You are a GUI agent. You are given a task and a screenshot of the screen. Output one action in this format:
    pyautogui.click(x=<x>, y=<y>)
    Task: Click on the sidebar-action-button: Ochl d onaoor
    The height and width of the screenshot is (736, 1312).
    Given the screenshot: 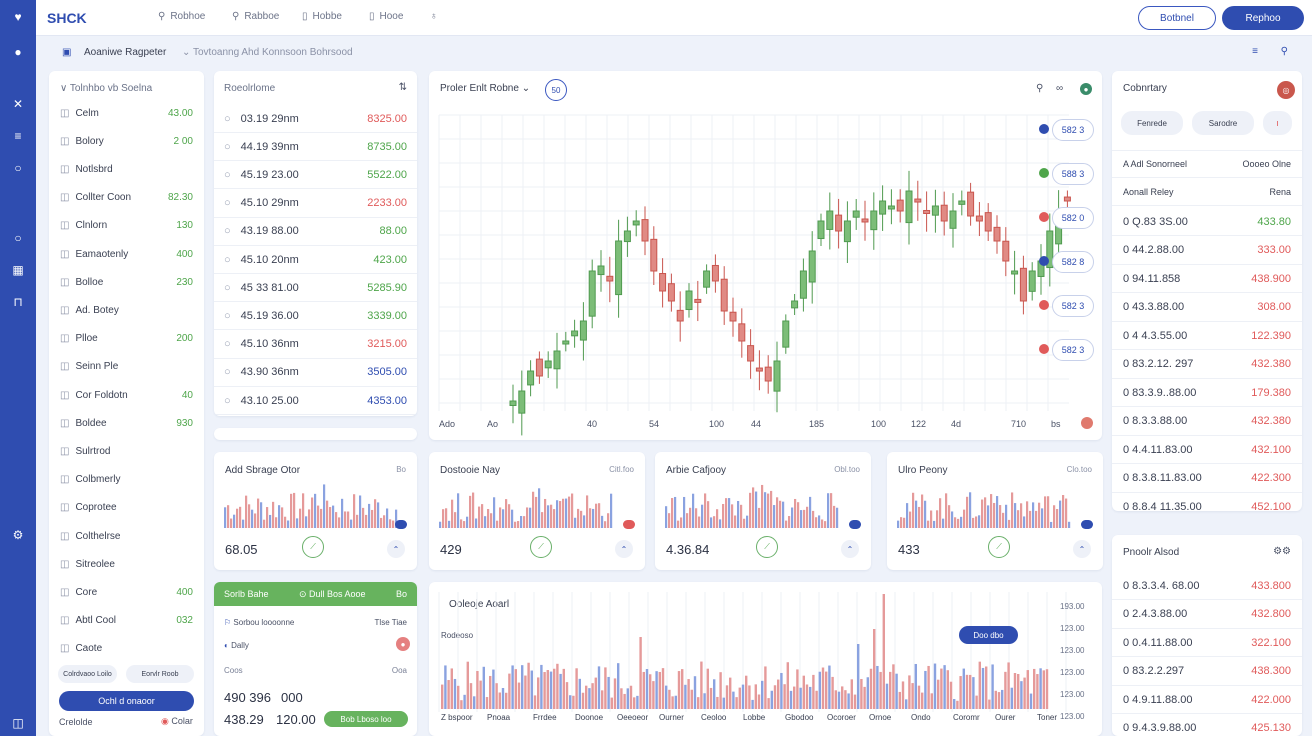 What is the action you would take?
    pyautogui.click(x=126, y=701)
    